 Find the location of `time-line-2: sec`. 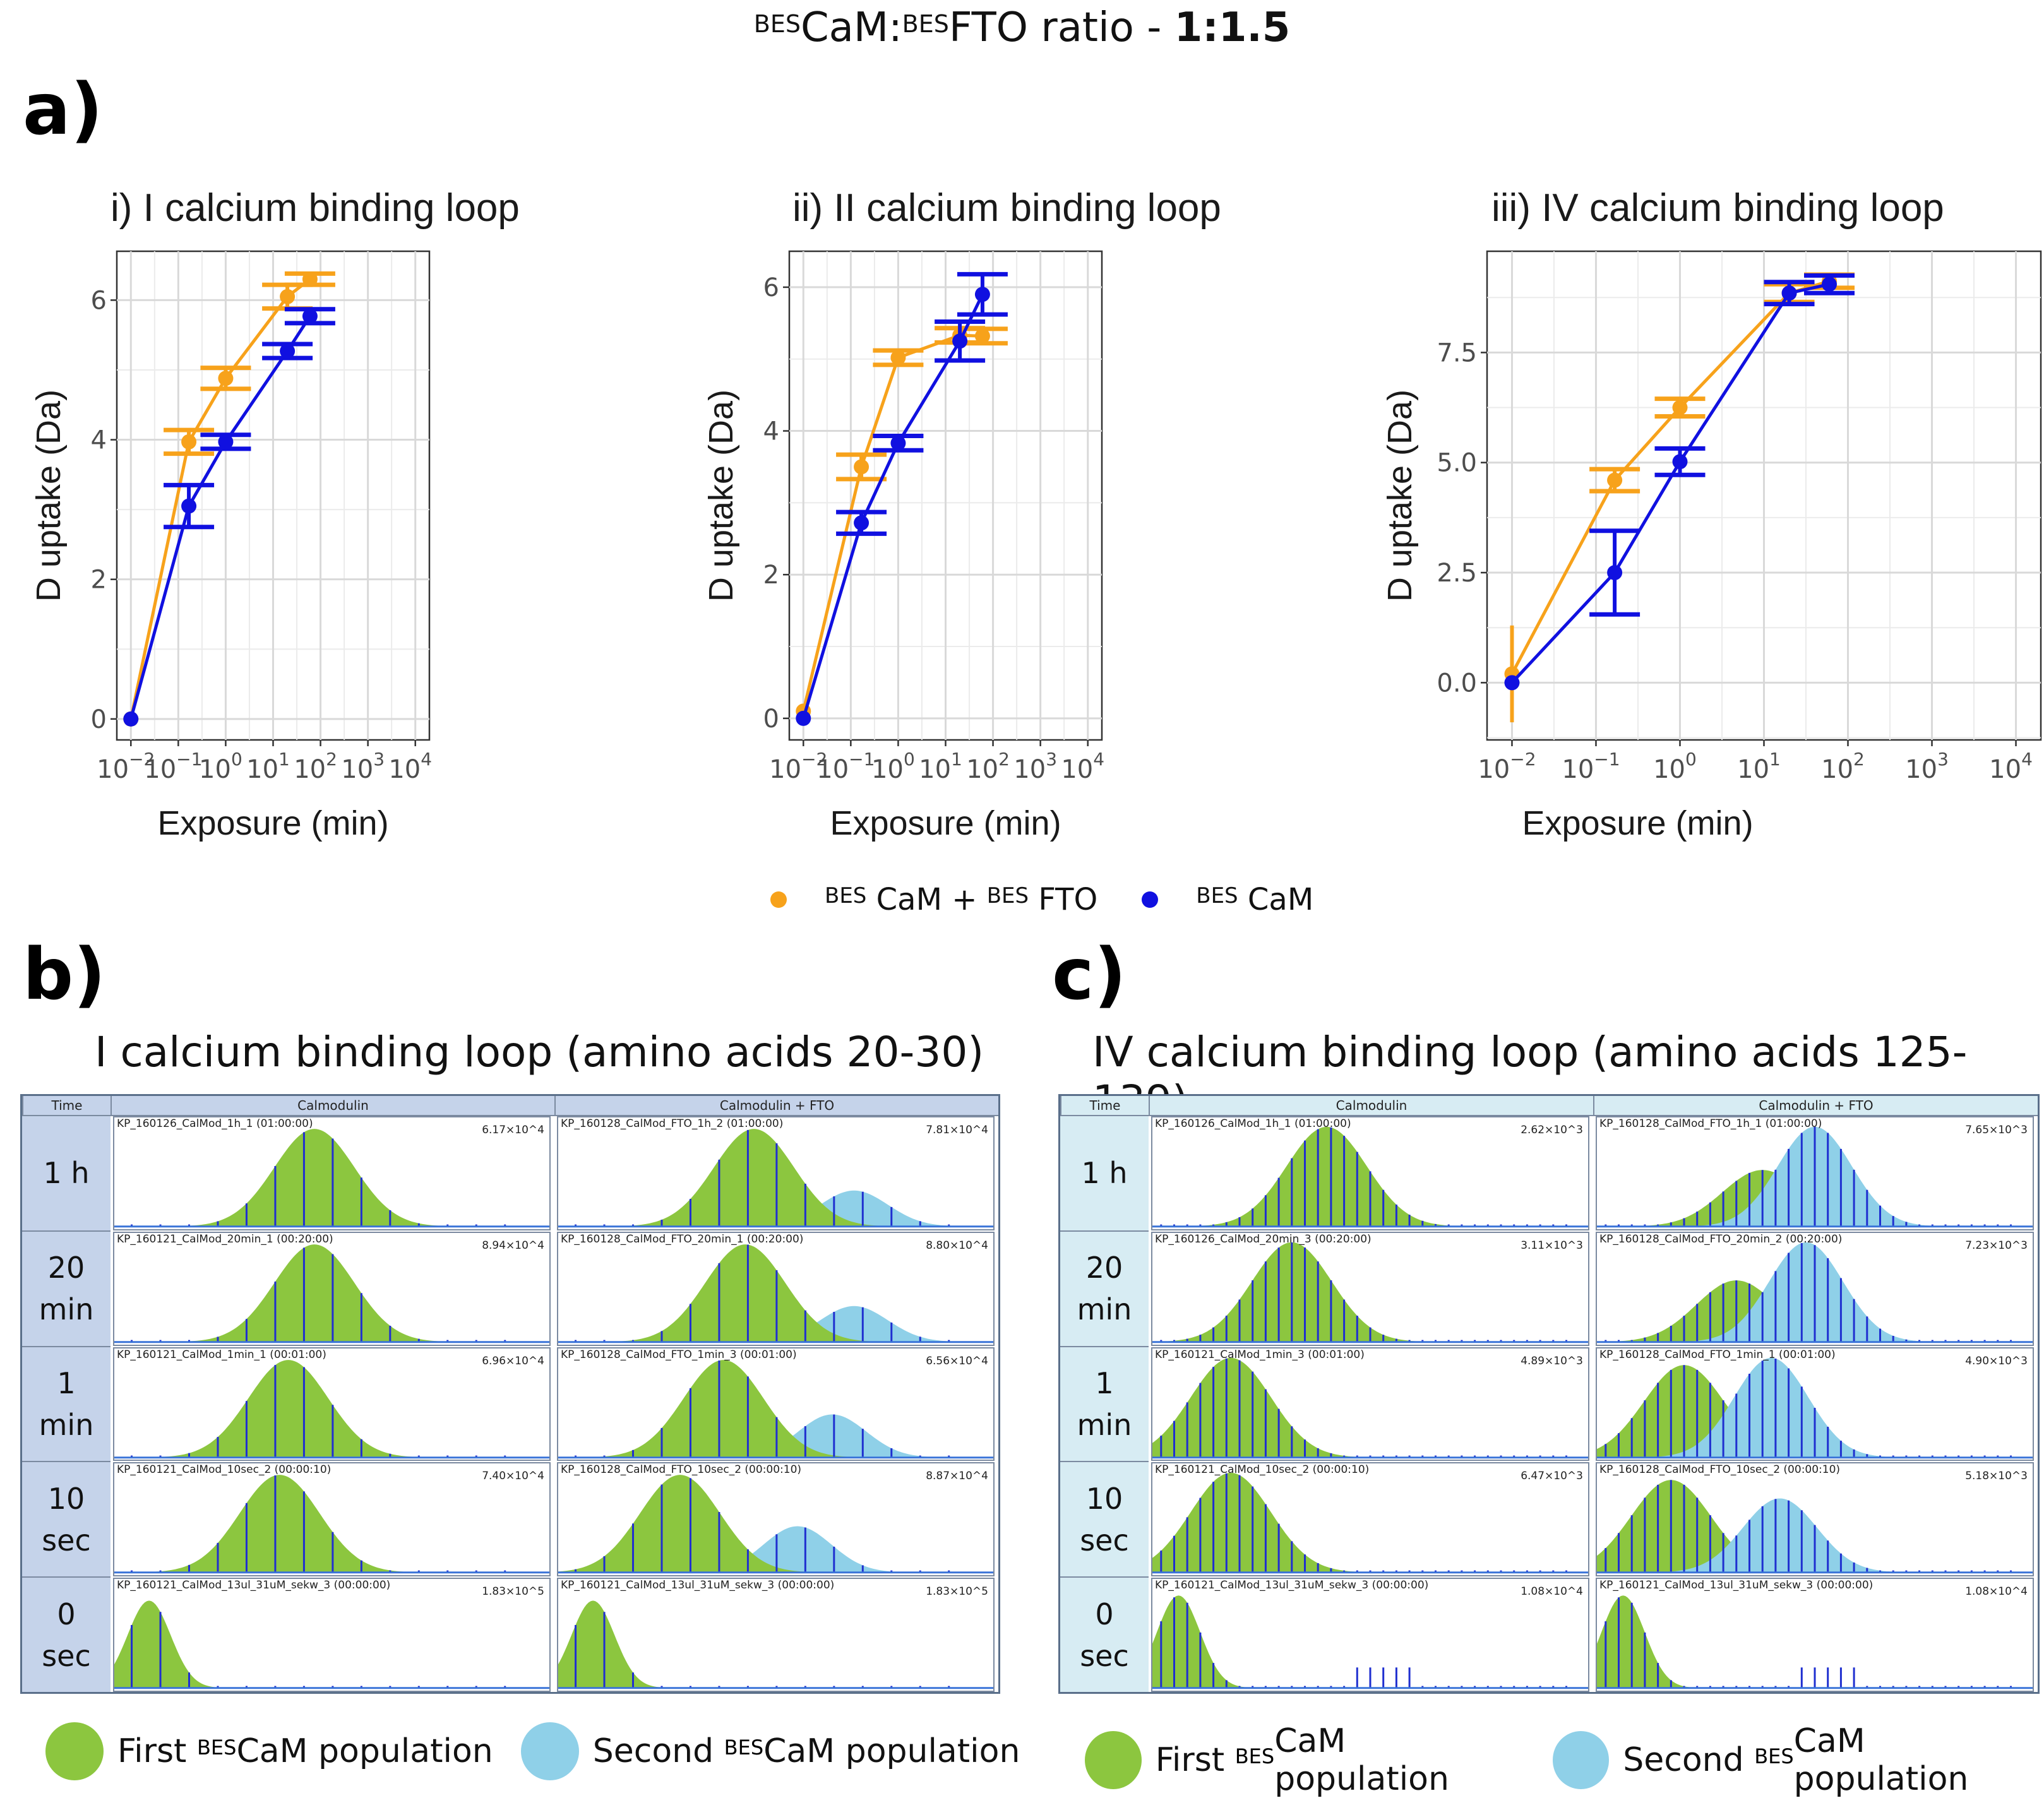

time-line-2: sec is located at coordinates (66, 1655).